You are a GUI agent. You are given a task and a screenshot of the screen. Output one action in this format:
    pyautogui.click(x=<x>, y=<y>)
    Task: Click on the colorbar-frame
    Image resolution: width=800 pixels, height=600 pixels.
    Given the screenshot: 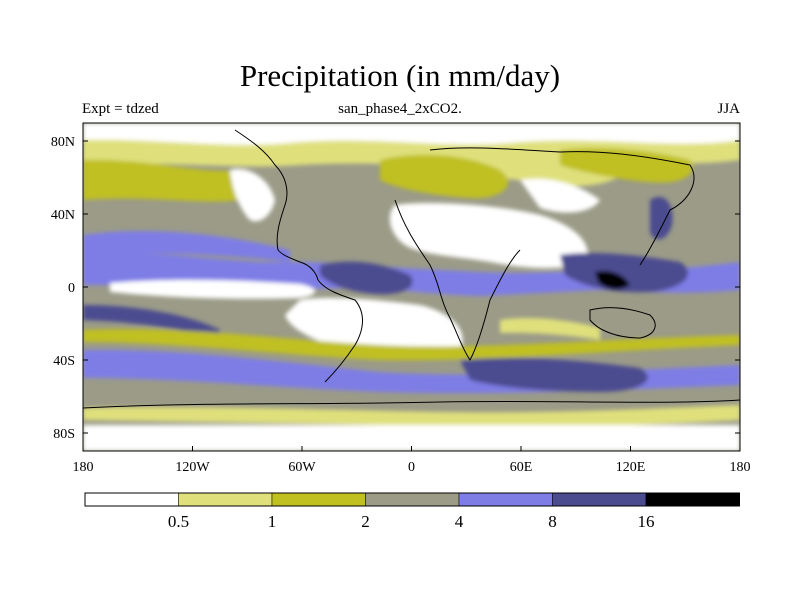 What is the action you would take?
    pyautogui.click(x=412, y=499)
    